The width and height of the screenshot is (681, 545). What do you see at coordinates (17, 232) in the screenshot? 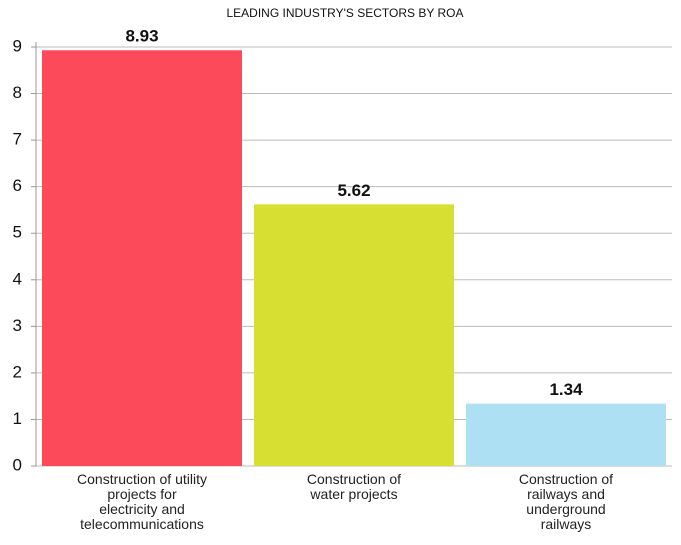
I see `y-tick-label: 5` at bounding box center [17, 232].